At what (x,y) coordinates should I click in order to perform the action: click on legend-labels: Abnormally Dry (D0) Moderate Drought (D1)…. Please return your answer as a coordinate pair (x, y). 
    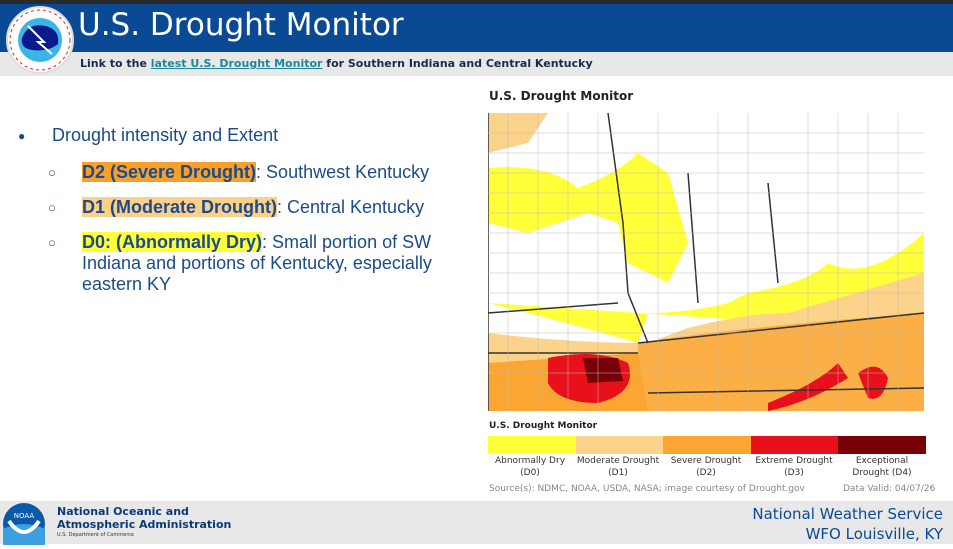
    Looking at the image, I should click on (706, 467).